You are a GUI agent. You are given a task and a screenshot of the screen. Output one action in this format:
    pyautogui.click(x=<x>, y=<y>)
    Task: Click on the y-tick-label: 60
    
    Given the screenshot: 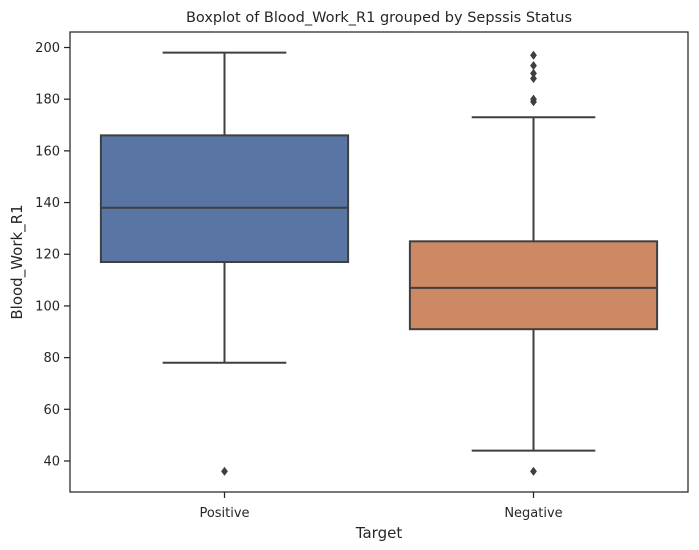 What is the action you would take?
    pyautogui.click(x=51, y=410)
    